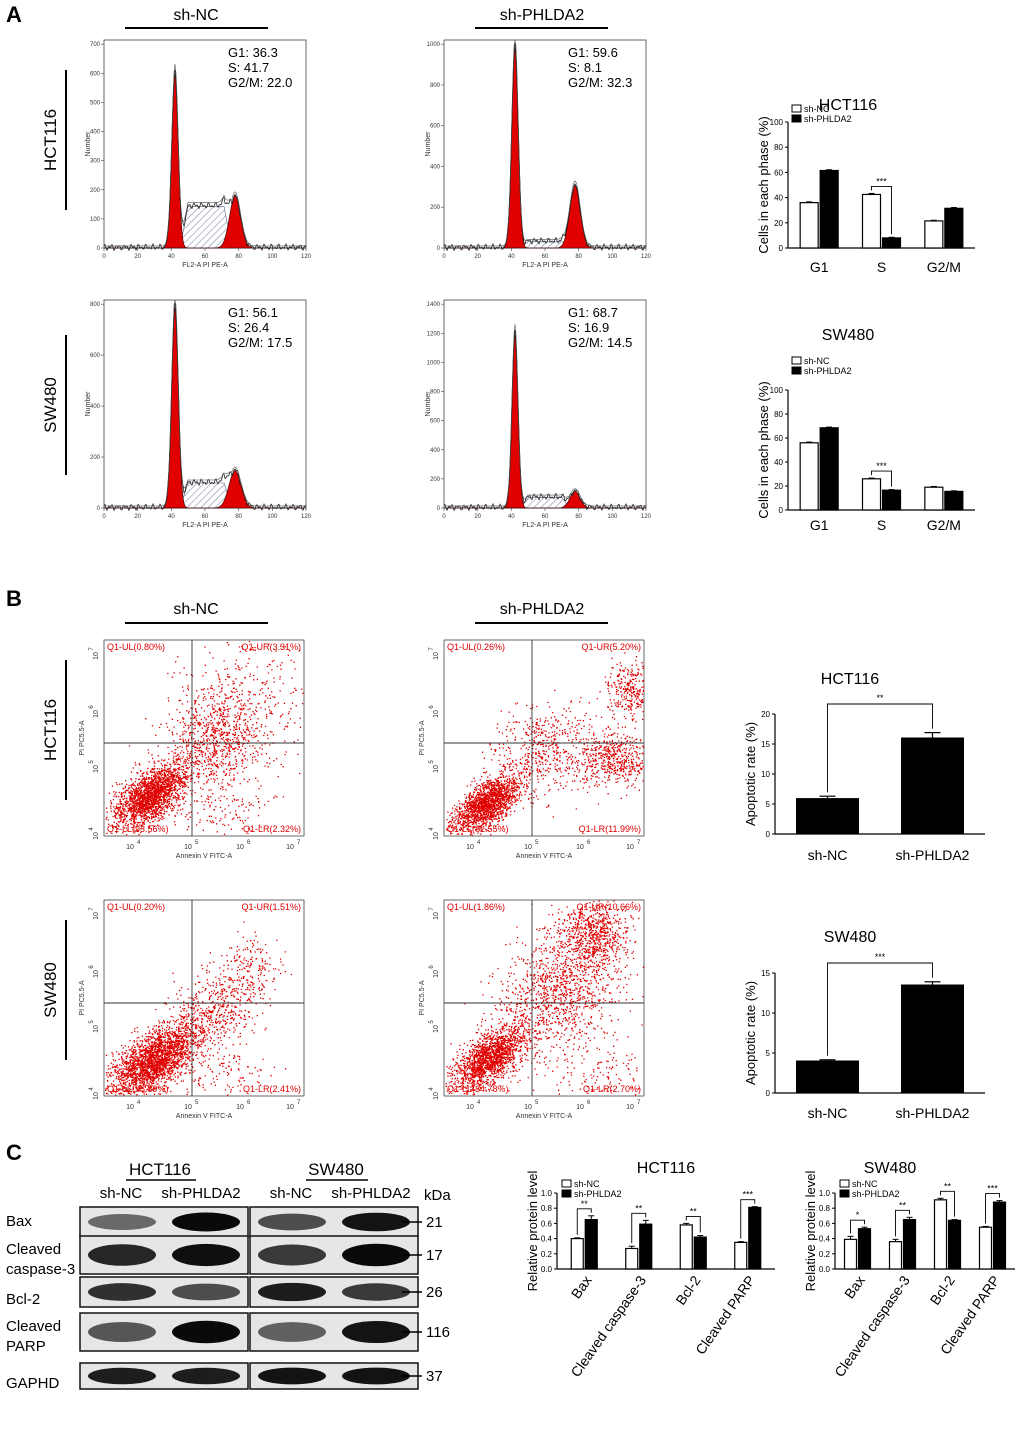 This screenshot has width=1020, height=1444. Describe the element at coordinates (249, 1103) in the screenshot. I see `x-tick-exponent: 6` at that location.